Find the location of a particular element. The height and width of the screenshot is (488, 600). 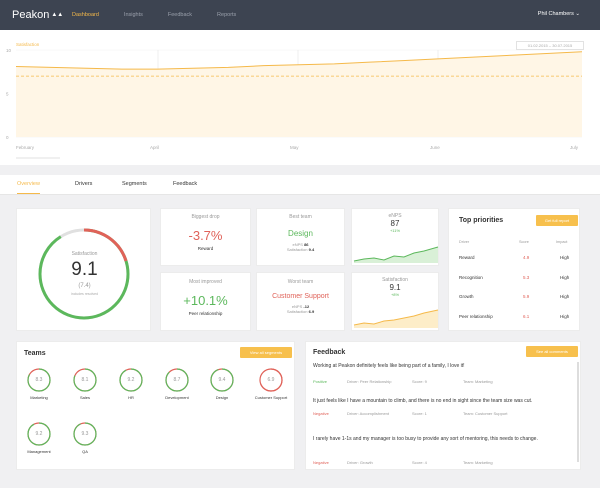

priority-driver: Growth is located at coordinates (466, 296).